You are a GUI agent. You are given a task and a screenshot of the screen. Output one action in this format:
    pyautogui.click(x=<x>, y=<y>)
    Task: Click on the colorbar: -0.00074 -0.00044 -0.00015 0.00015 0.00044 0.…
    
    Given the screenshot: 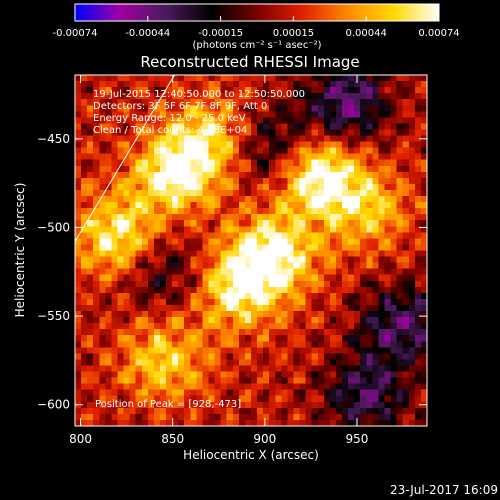 What is the action you would take?
    pyautogui.click(x=256, y=27)
    